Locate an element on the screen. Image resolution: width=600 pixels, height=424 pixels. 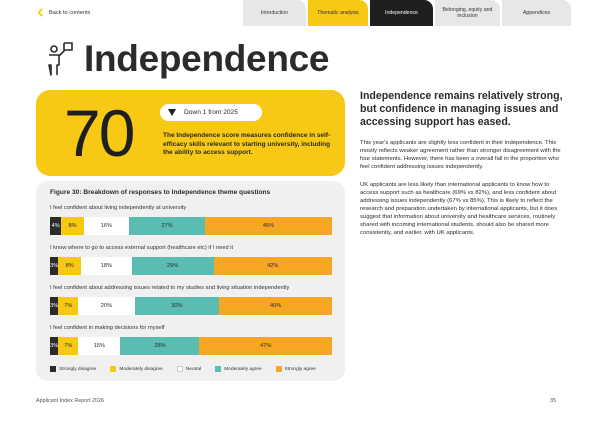
bar-segment-moderately-agree: 27% is located at coordinates (167, 226).